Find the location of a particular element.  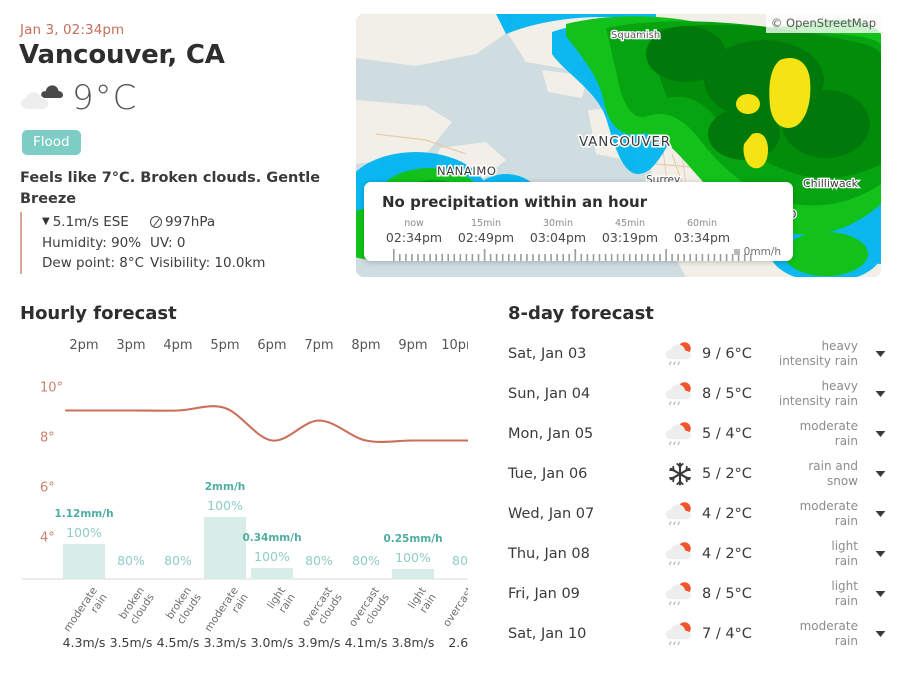

daily-forecast-row: Sat, Jan 10 7 / 4°C moderate rain is located at coordinates (698, 634).